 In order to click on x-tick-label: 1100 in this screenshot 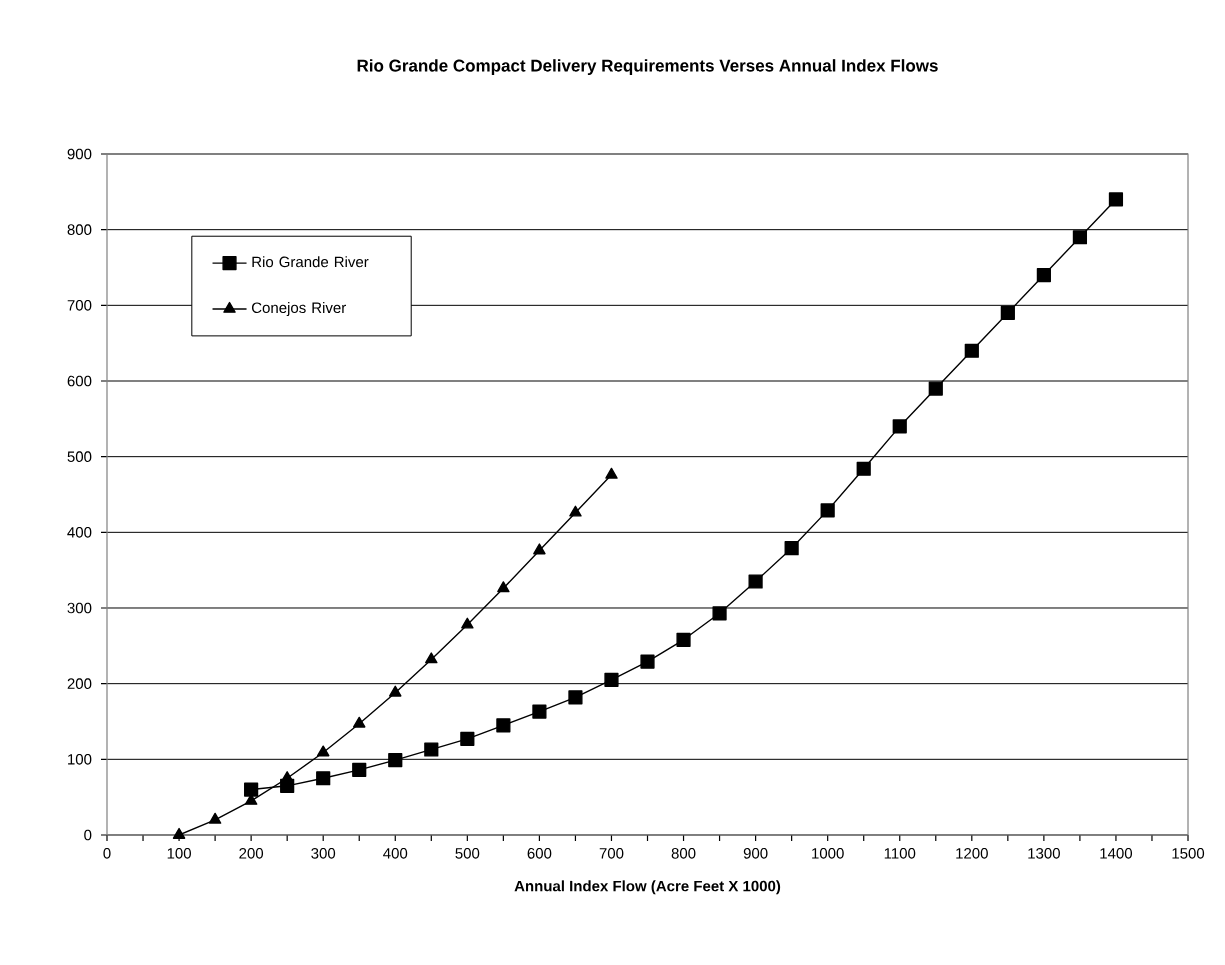, I will do `click(900, 853)`.